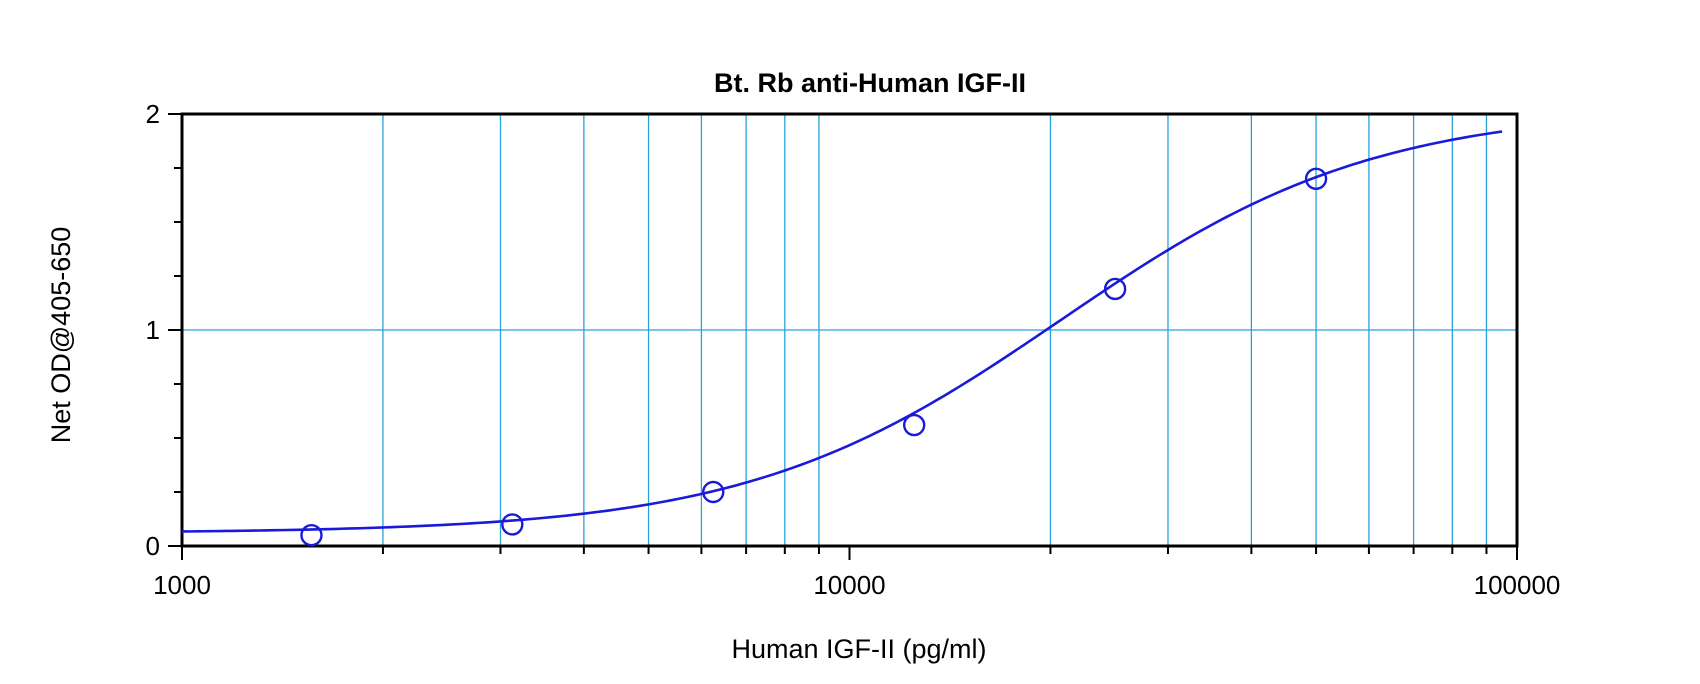  Describe the element at coordinates (61, 335) in the screenshot. I see `y-axis-label: Net OD@405-650` at that location.